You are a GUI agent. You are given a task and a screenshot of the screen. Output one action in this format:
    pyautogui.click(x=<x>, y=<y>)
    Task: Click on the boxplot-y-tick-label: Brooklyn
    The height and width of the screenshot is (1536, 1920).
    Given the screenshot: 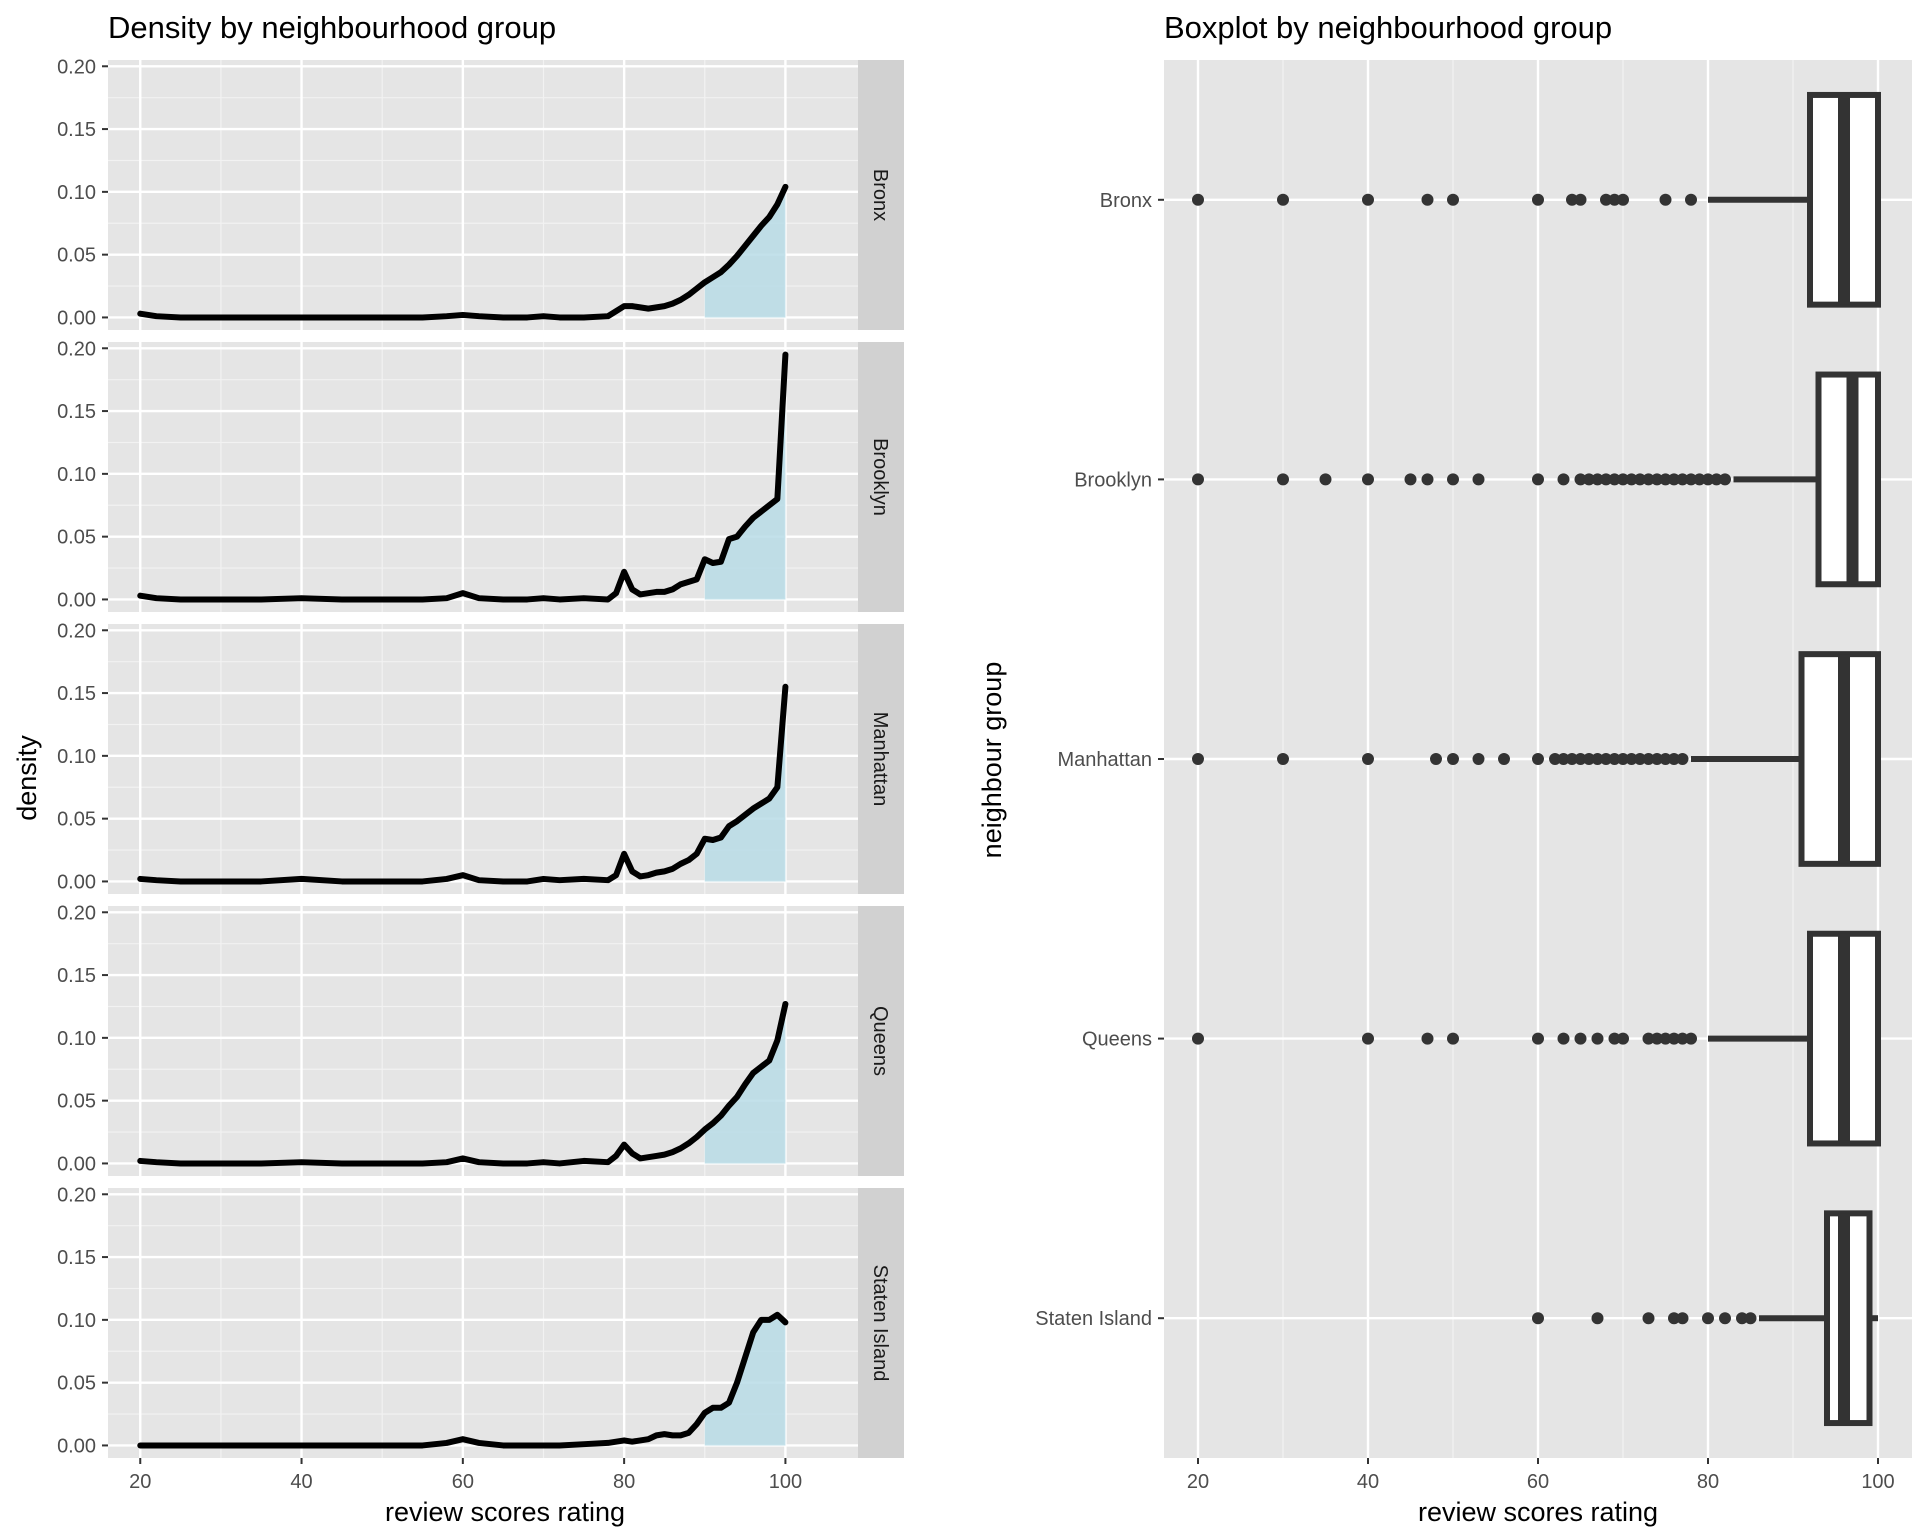 What is the action you would take?
    pyautogui.click(x=1113, y=480)
    